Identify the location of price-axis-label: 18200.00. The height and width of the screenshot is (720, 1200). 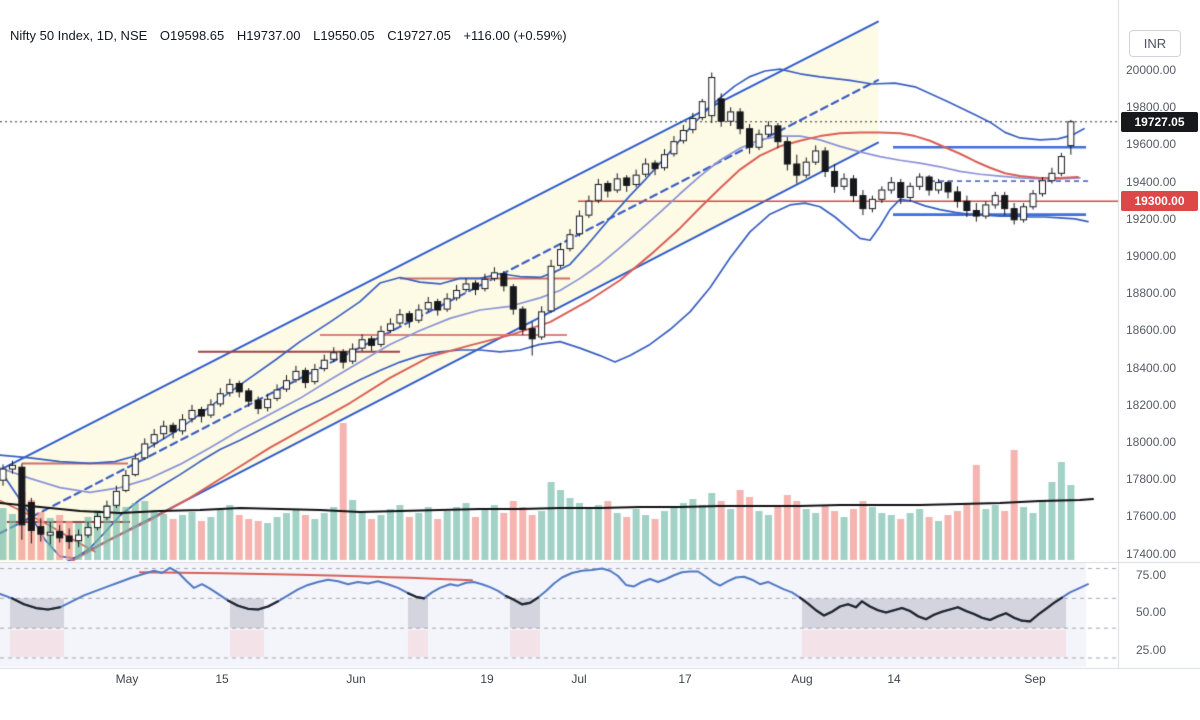
(1151, 404).